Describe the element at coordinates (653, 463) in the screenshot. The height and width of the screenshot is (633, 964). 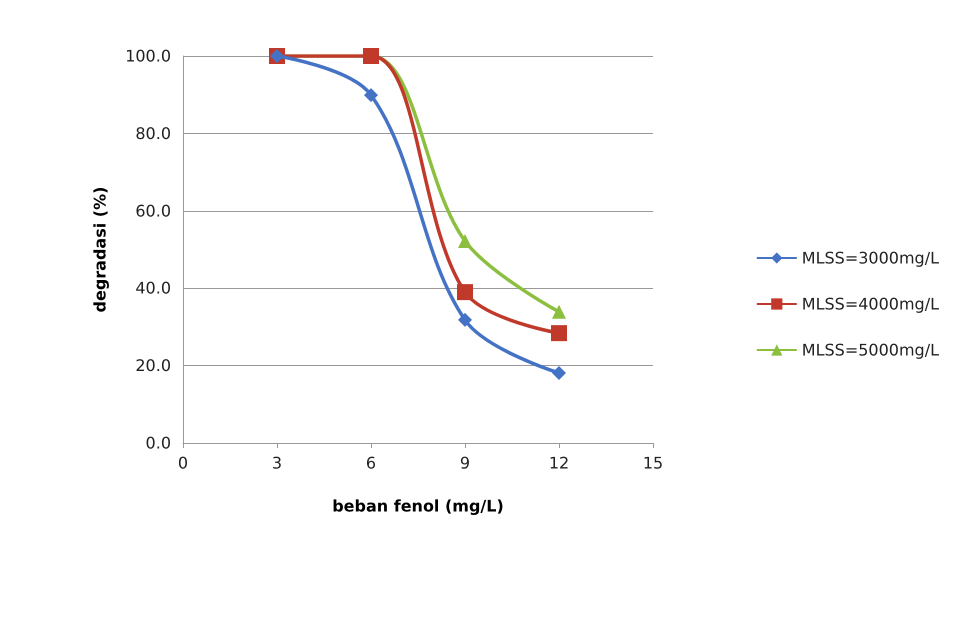
I see `x-tick-label: 15` at that location.